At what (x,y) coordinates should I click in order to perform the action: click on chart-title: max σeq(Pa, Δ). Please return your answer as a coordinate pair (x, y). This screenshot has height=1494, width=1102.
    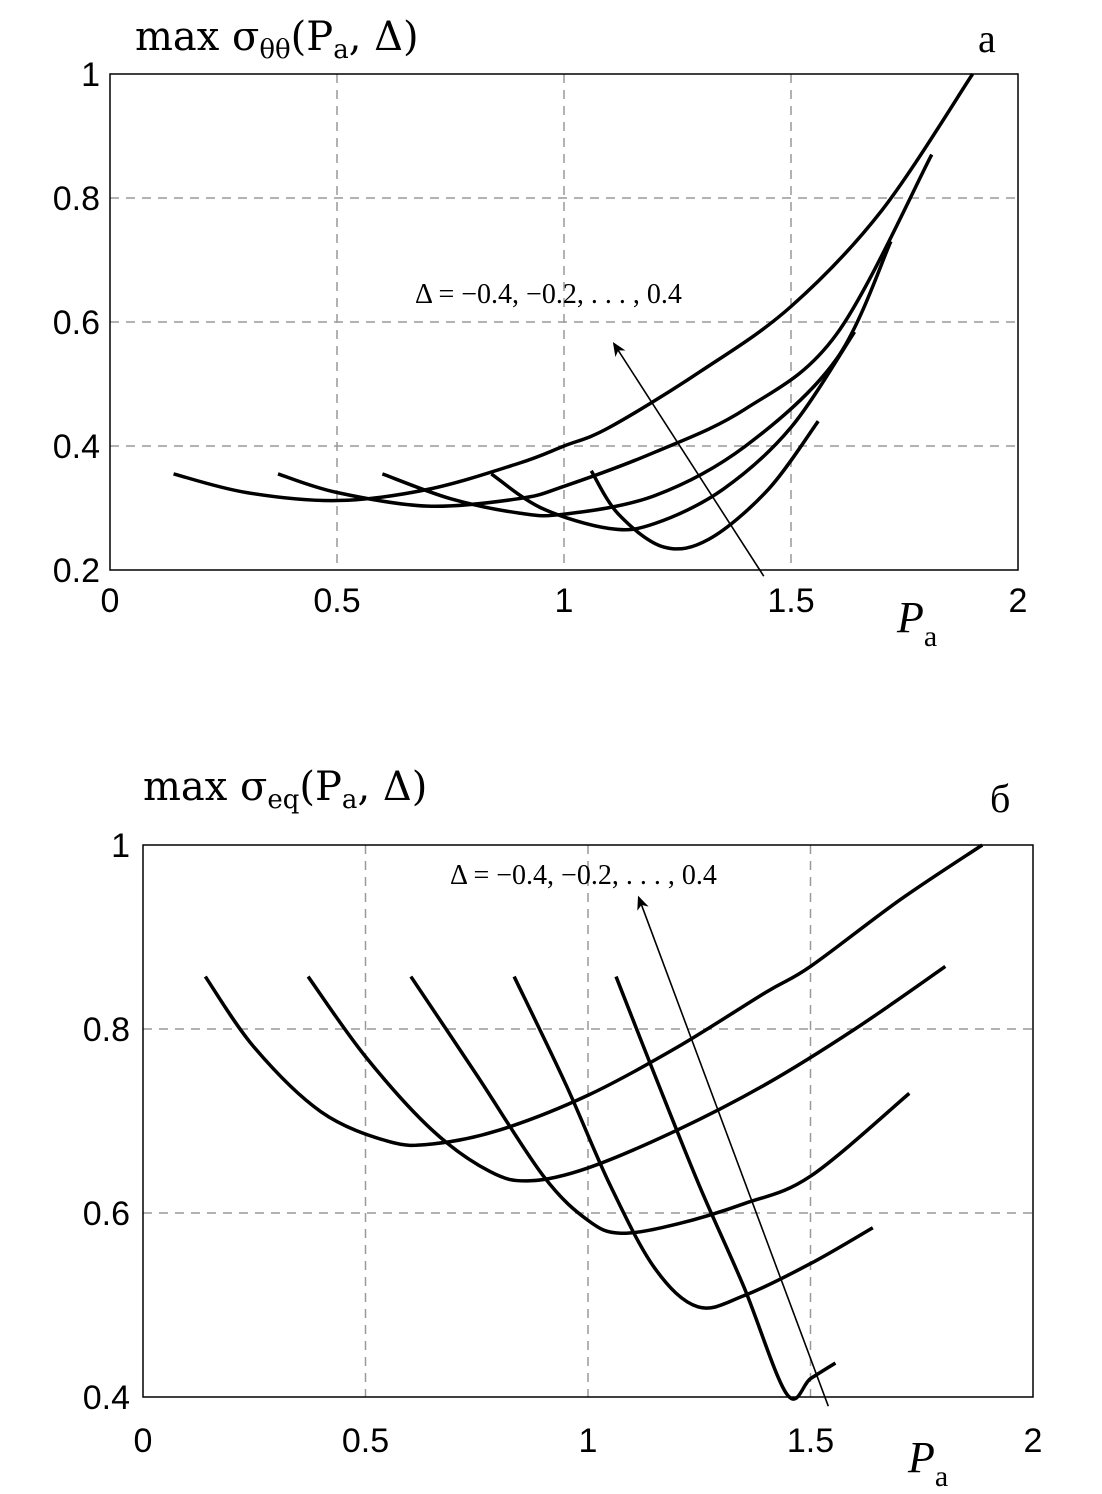
    Looking at the image, I should click on (285, 789).